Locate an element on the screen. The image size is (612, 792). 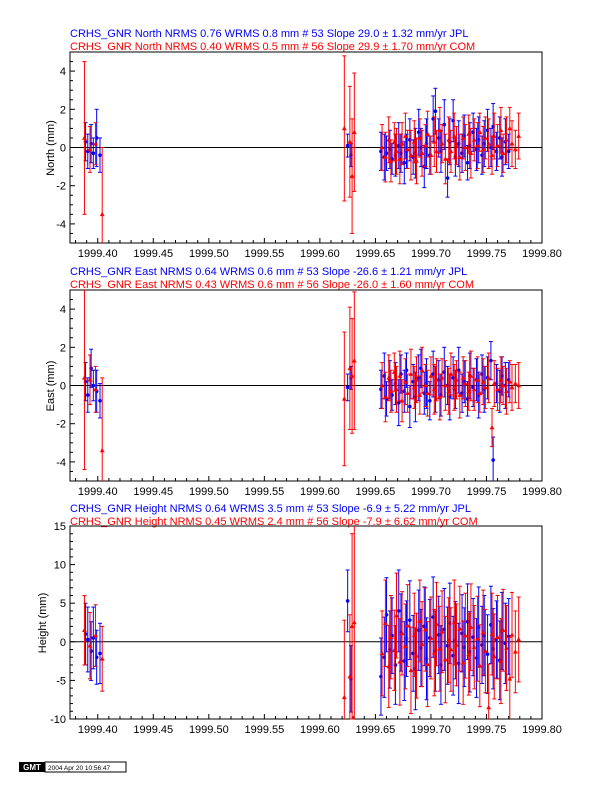
north-y-tick-label: -4 is located at coordinates (61, 225).